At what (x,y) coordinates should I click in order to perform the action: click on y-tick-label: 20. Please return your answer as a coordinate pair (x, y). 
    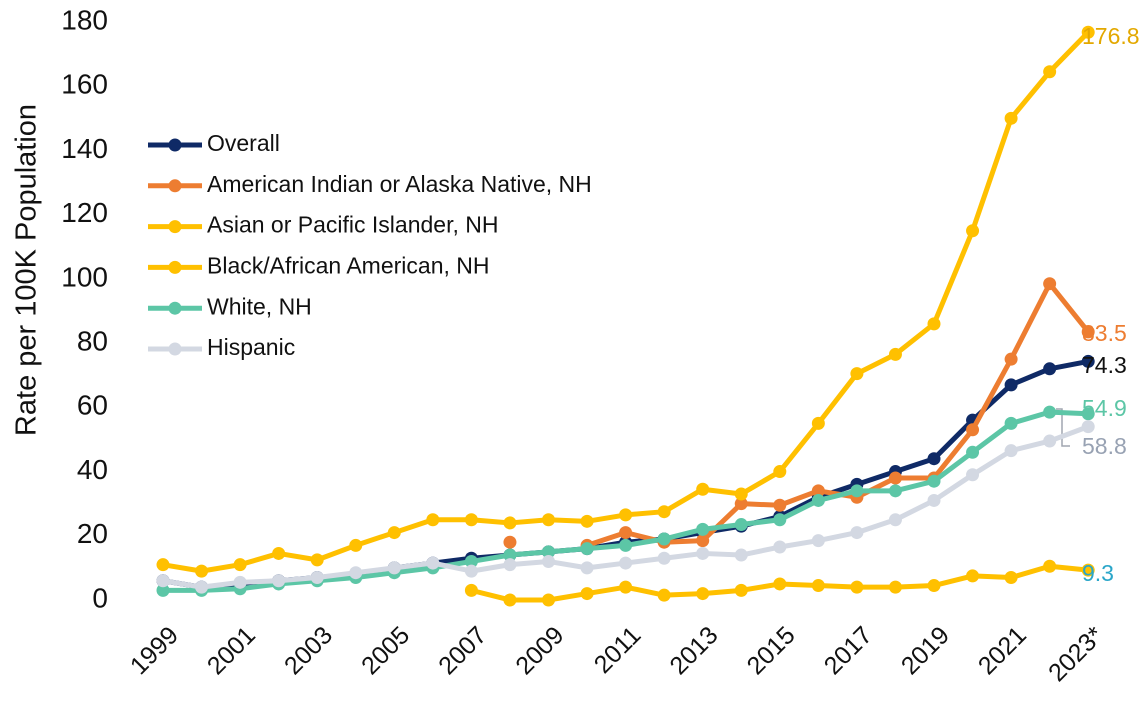
    Looking at the image, I should click on (92, 533).